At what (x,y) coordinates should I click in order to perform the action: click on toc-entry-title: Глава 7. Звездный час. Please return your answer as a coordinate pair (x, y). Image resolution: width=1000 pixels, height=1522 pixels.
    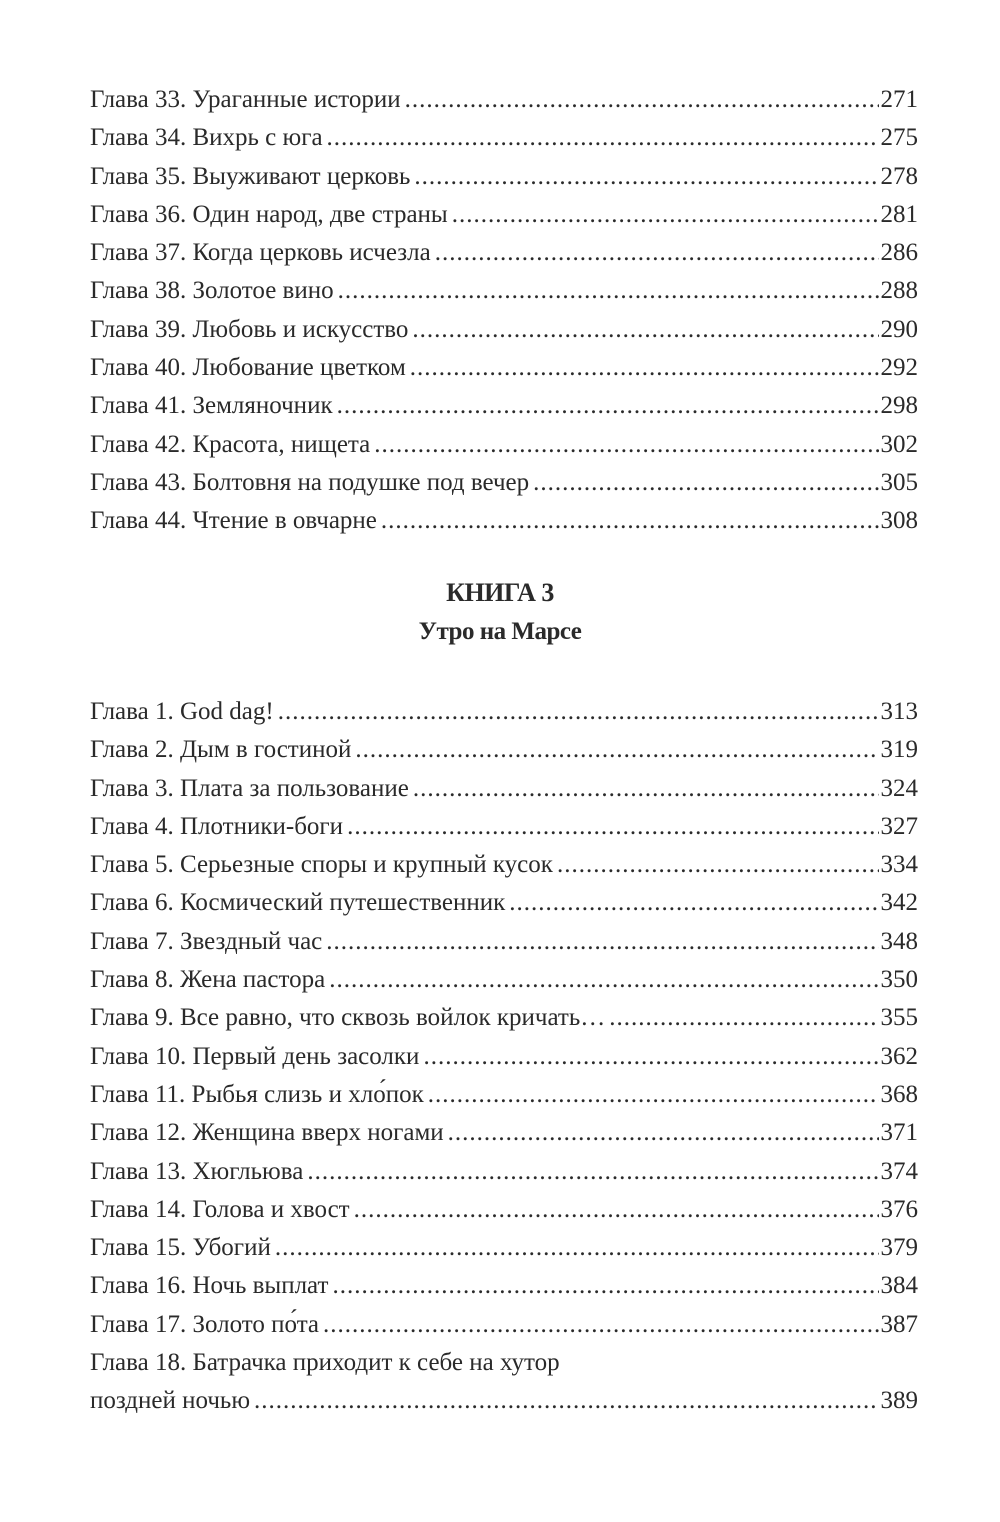
    Looking at the image, I should click on (206, 941).